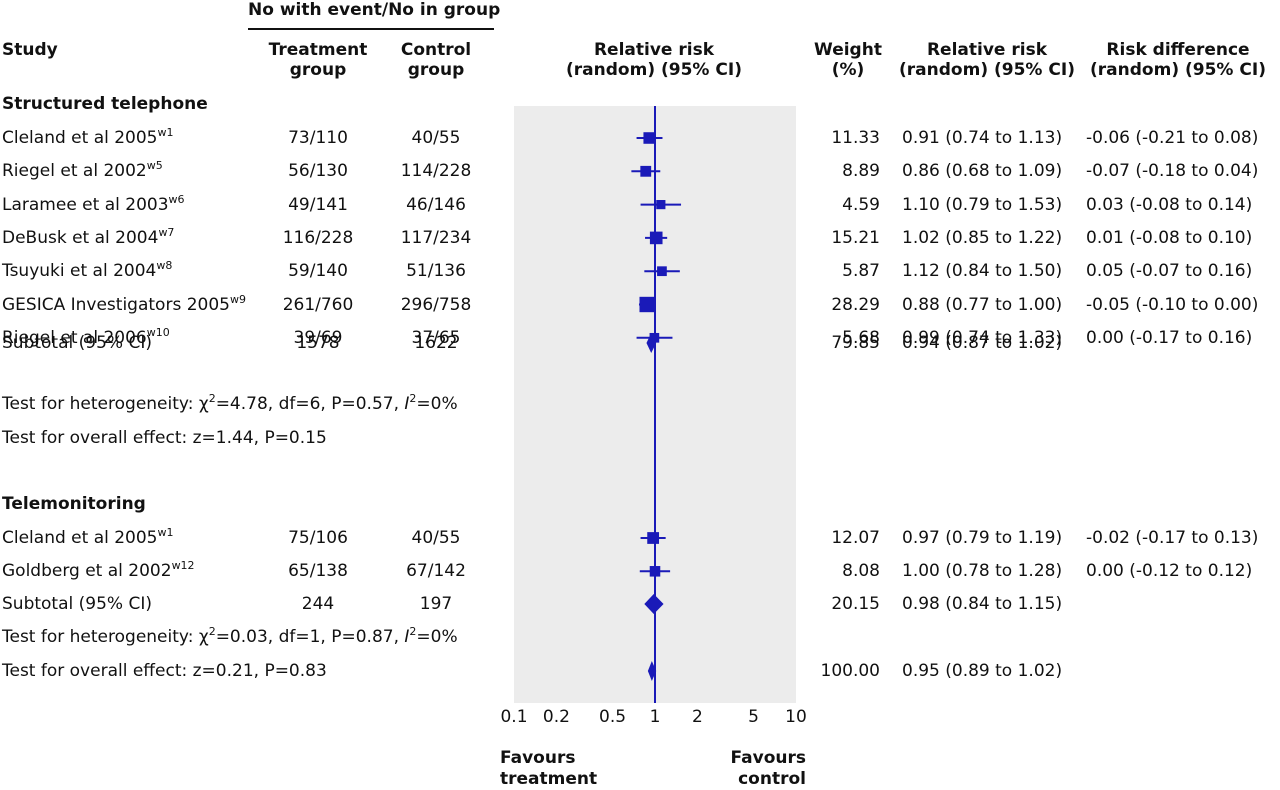 The image size is (1280, 790). What do you see at coordinates (436, 571) in the screenshot?
I see `study-row-control: 67/142` at bounding box center [436, 571].